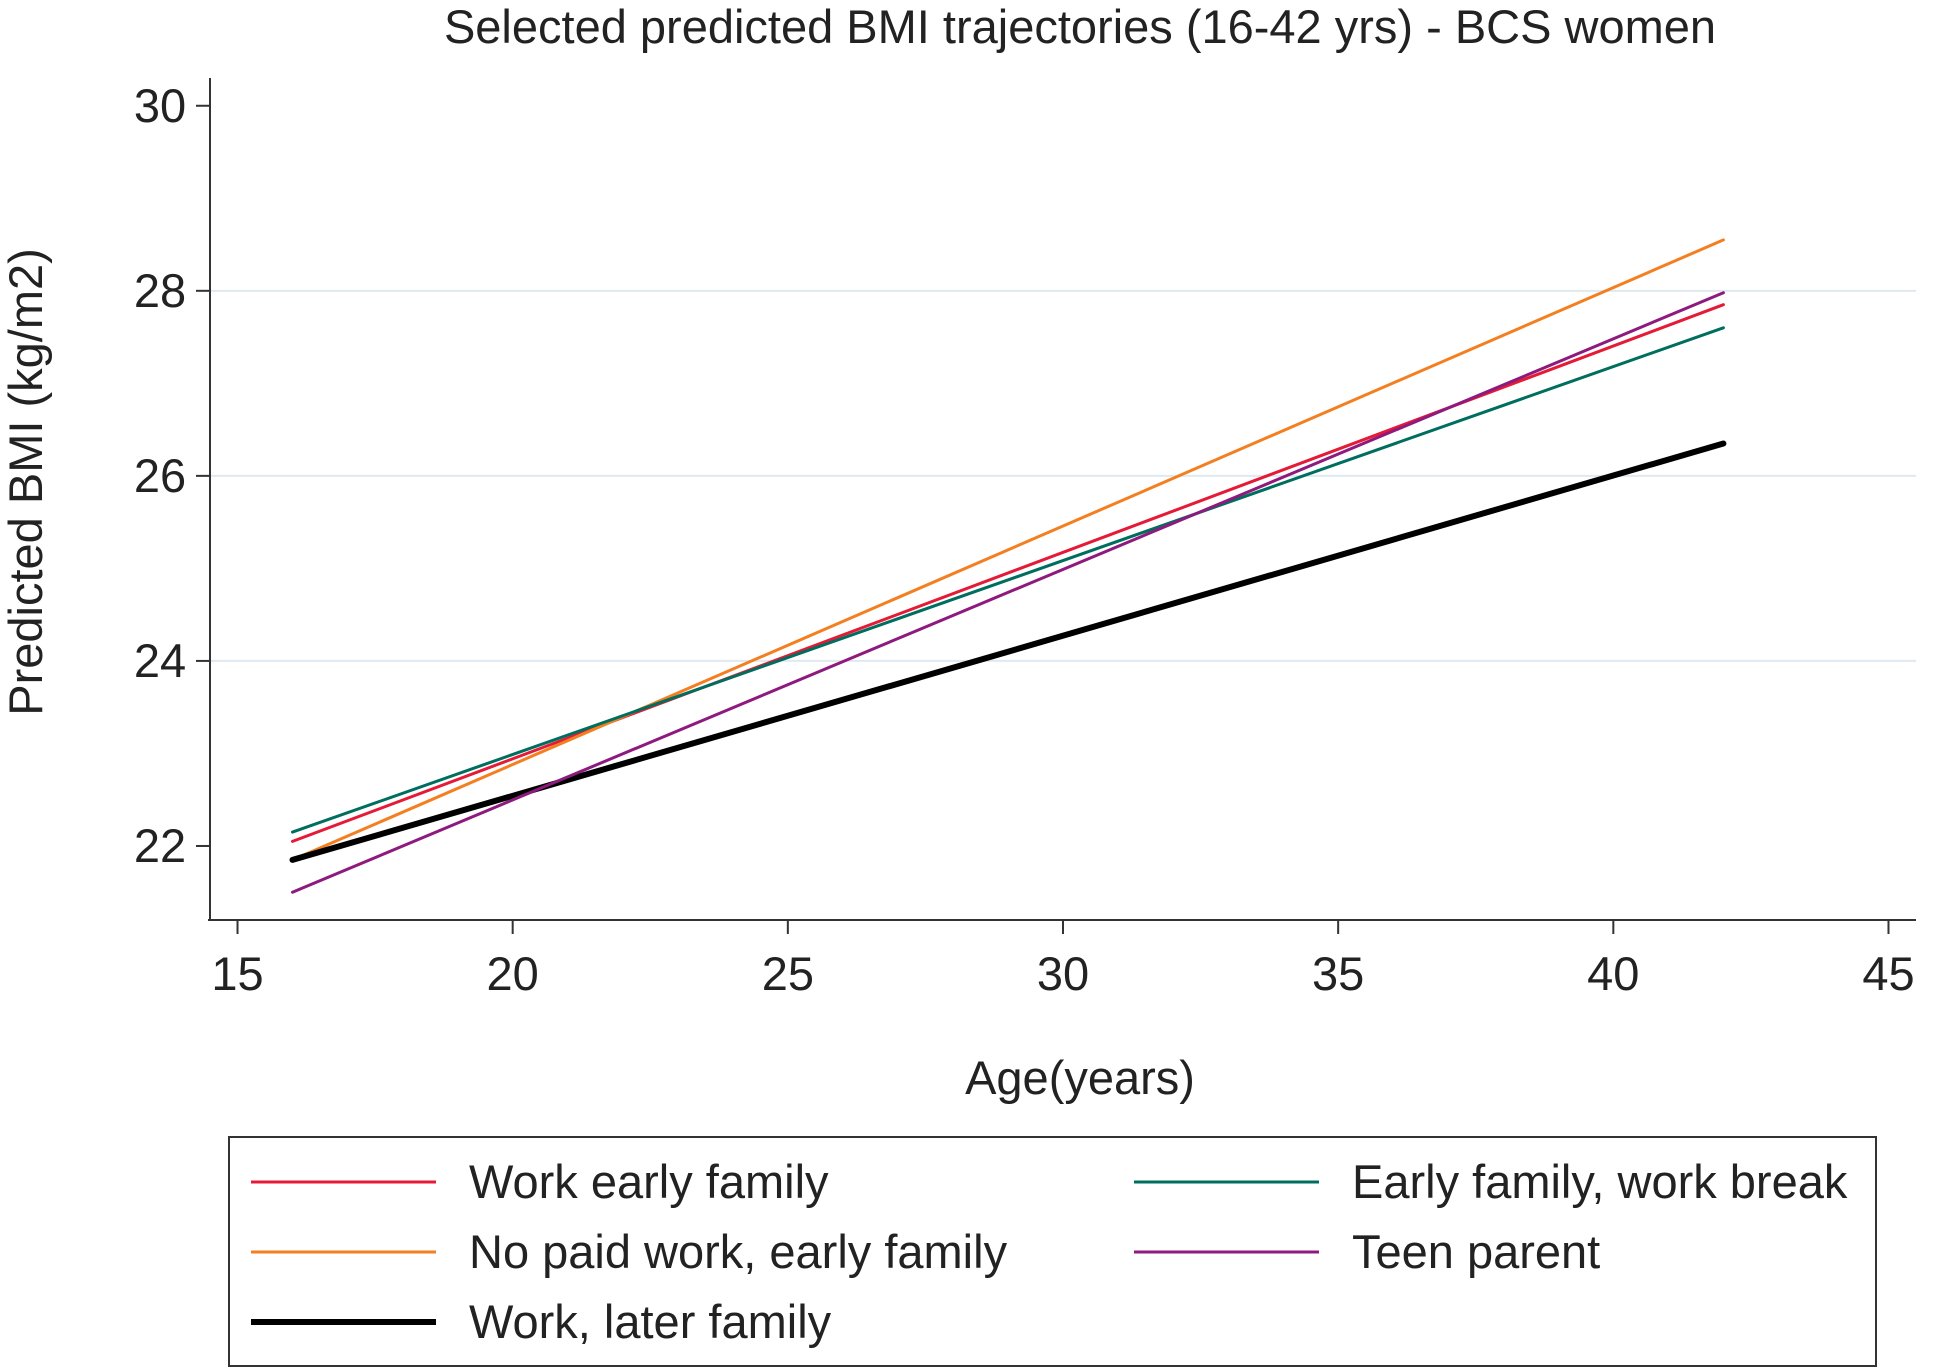 This screenshot has width=1950, height=1371. What do you see at coordinates (1080, 1077) in the screenshot?
I see `x-axis-label: Age(years)` at bounding box center [1080, 1077].